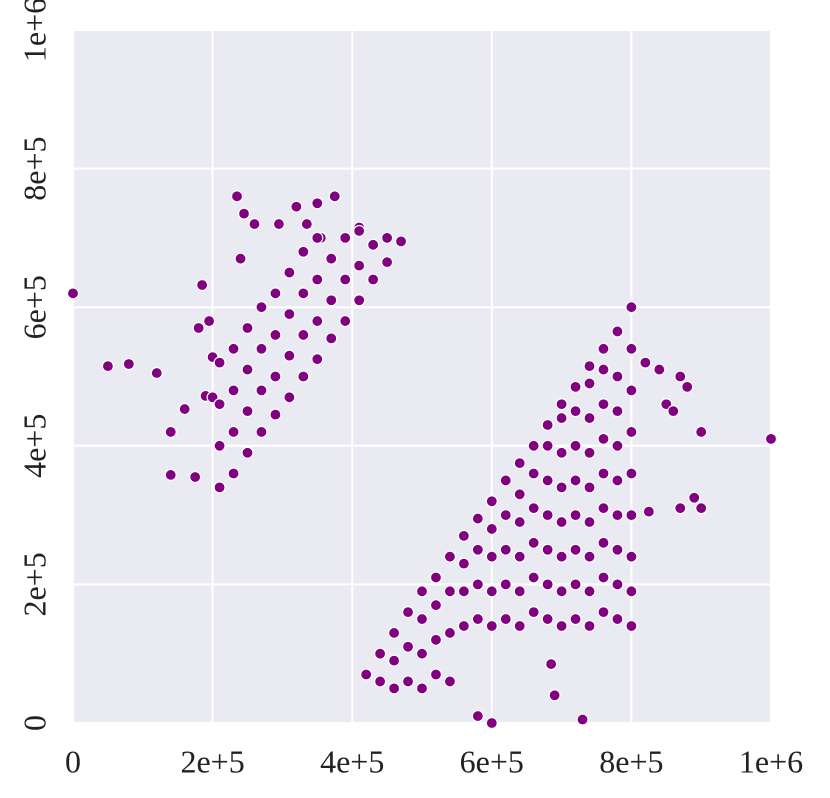 This screenshot has height=798, width=830. Describe the element at coordinates (73, 761) in the screenshot. I see `x-tick-label: 0` at that location.